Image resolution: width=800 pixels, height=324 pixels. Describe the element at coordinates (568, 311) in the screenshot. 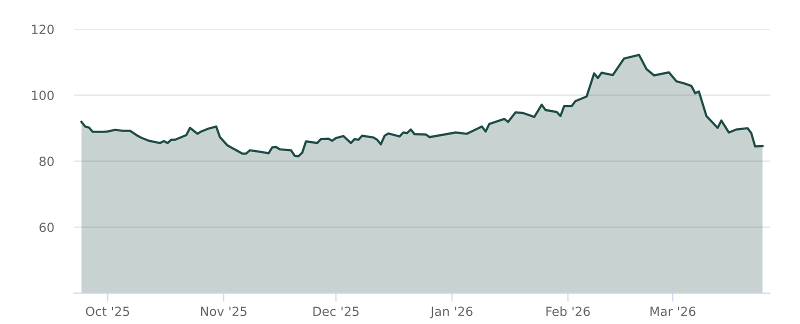

I see `x-tick-label: Feb '26` at that location.